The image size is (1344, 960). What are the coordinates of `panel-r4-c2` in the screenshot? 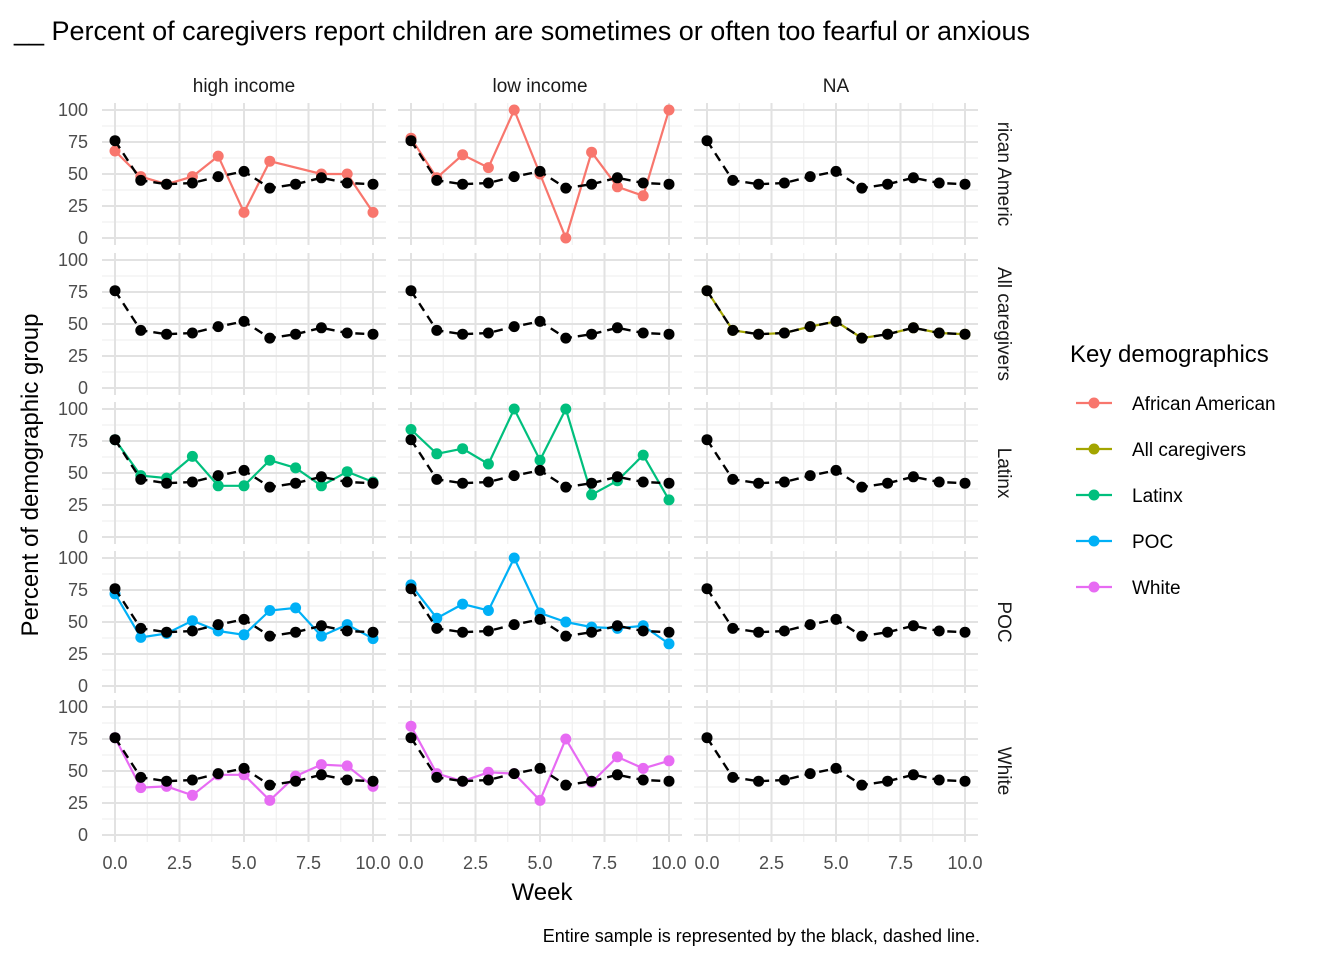 It's located at (836, 771).